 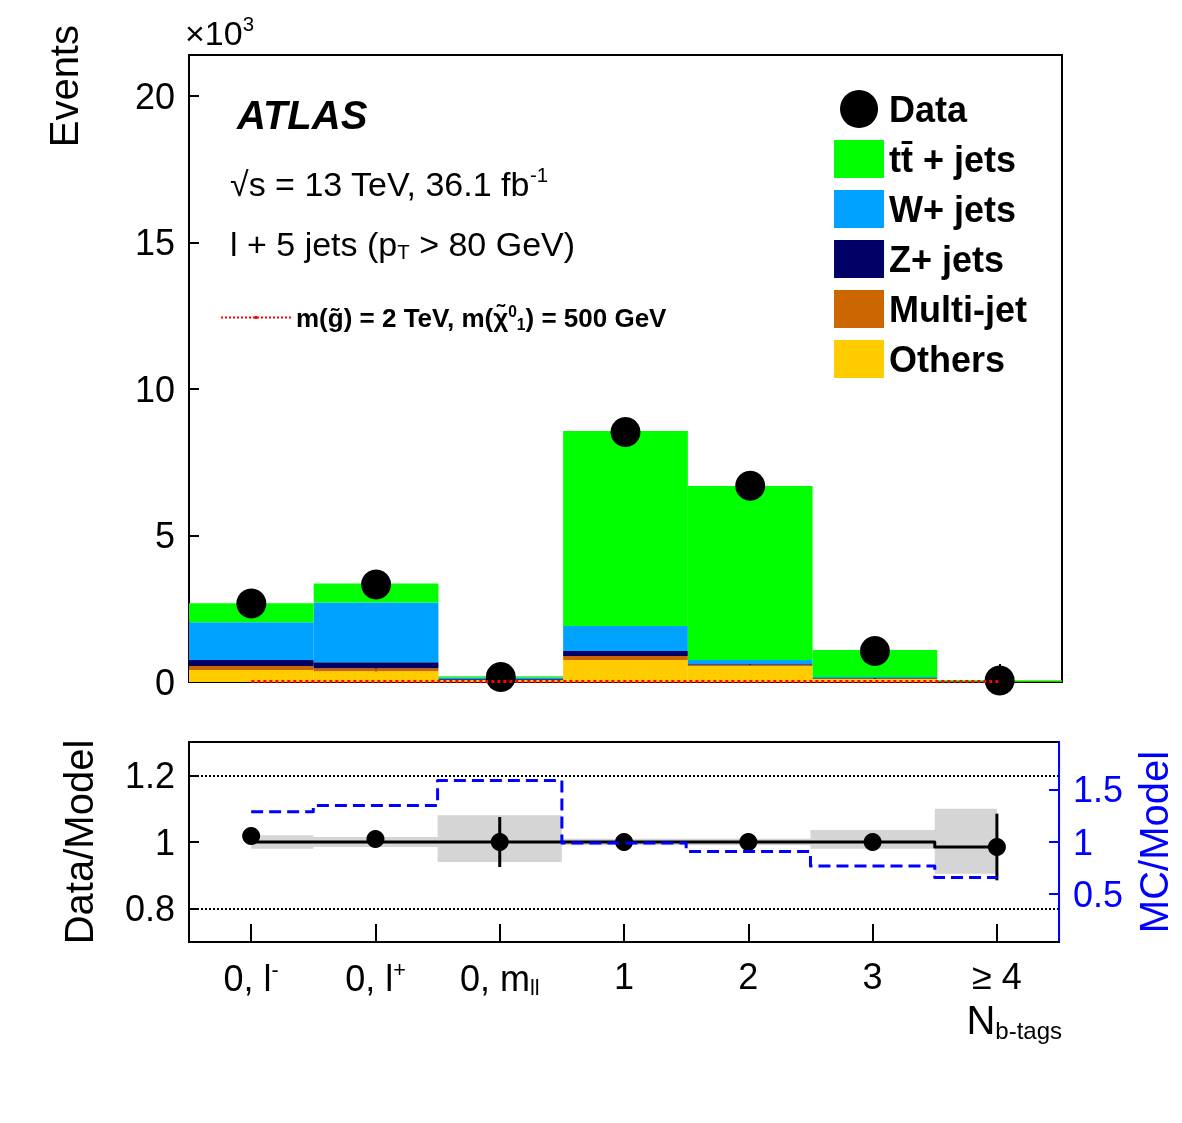 I want to click on x-tick-label: 0, l+, so click(x=375, y=977).